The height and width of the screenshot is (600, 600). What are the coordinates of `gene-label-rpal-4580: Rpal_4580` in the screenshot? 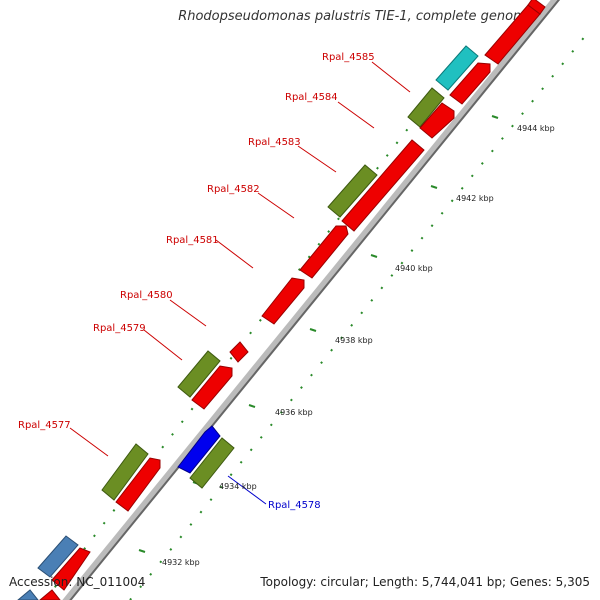 It's located at (146, 295).